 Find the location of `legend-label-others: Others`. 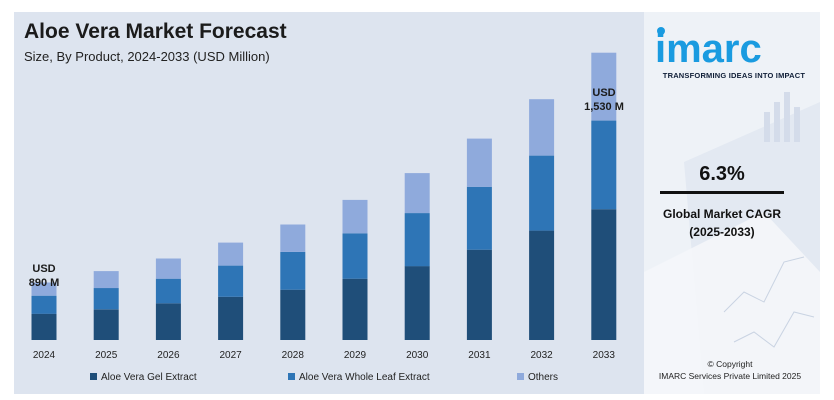

legend-label-others: Others is located at coordinates (543, 377).